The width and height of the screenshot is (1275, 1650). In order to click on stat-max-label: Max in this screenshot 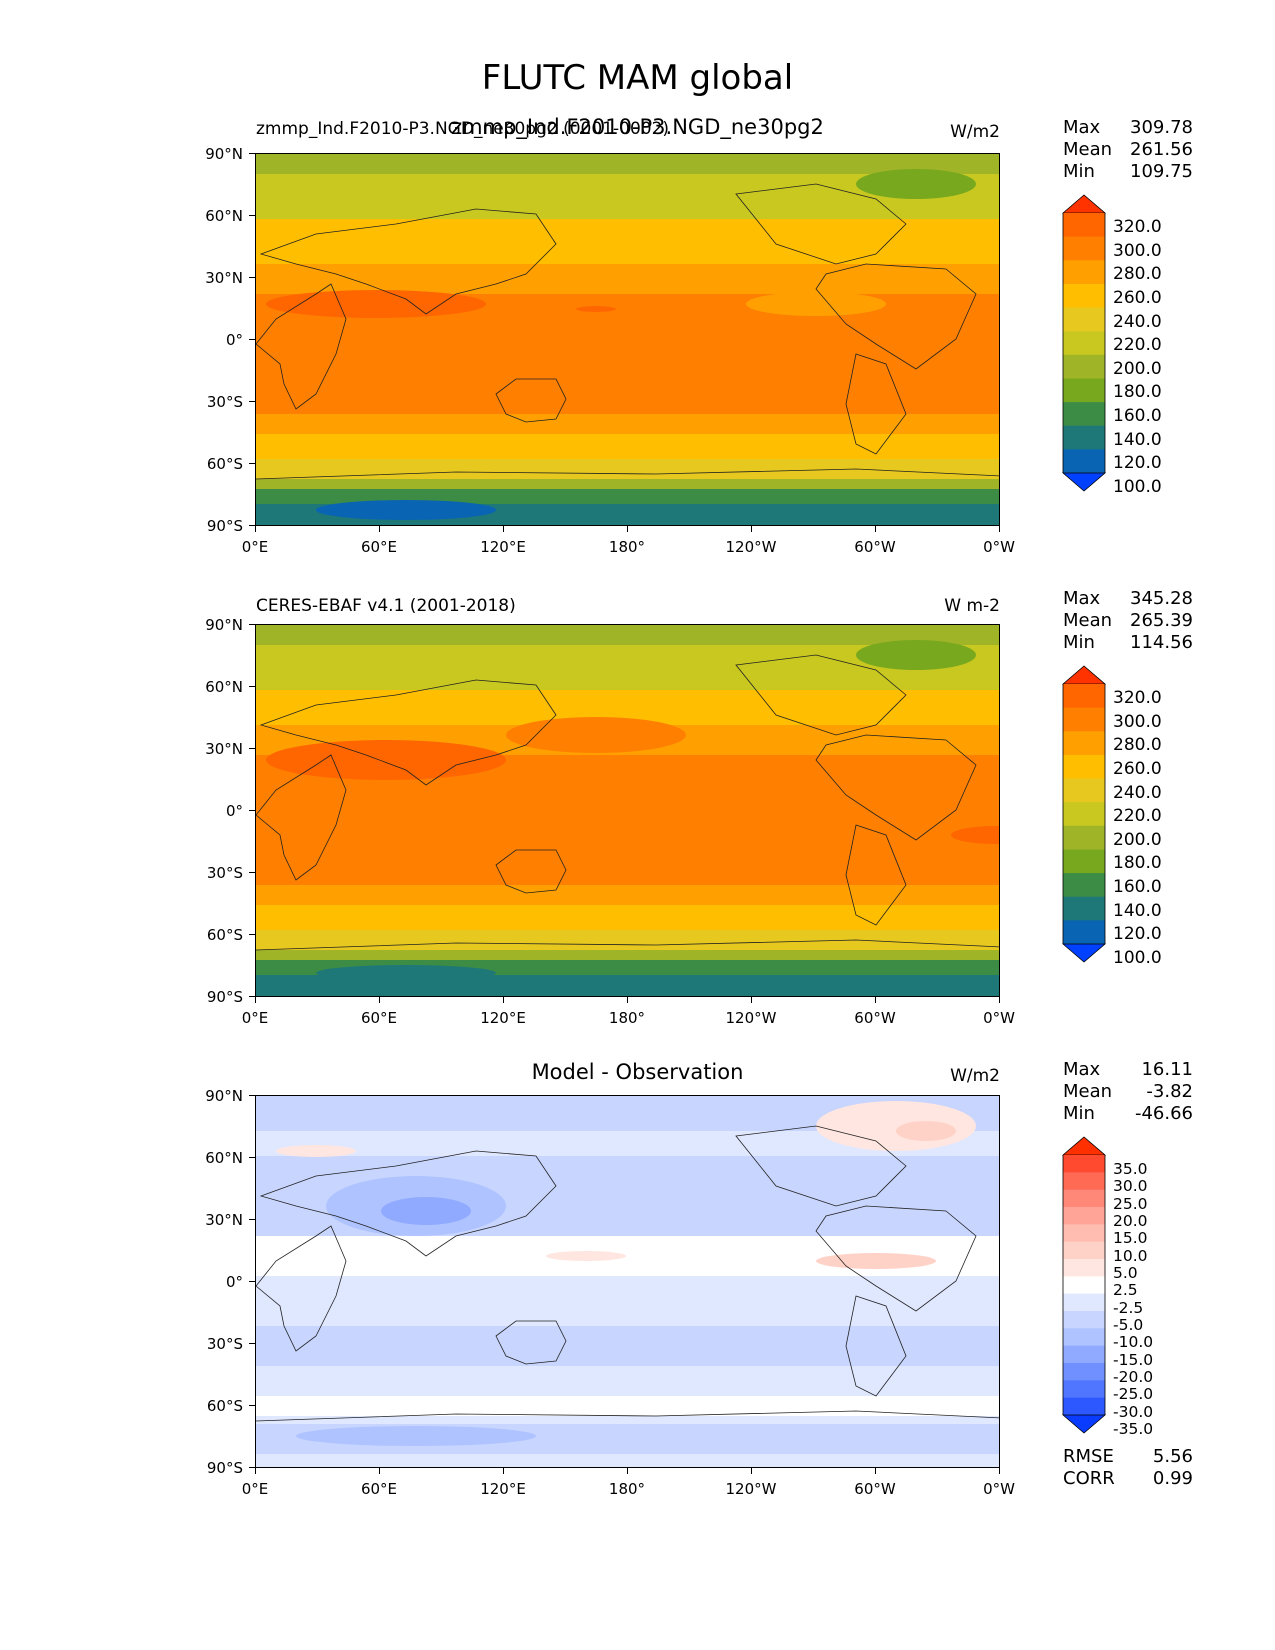, I will do `click(1082, 1069)`.